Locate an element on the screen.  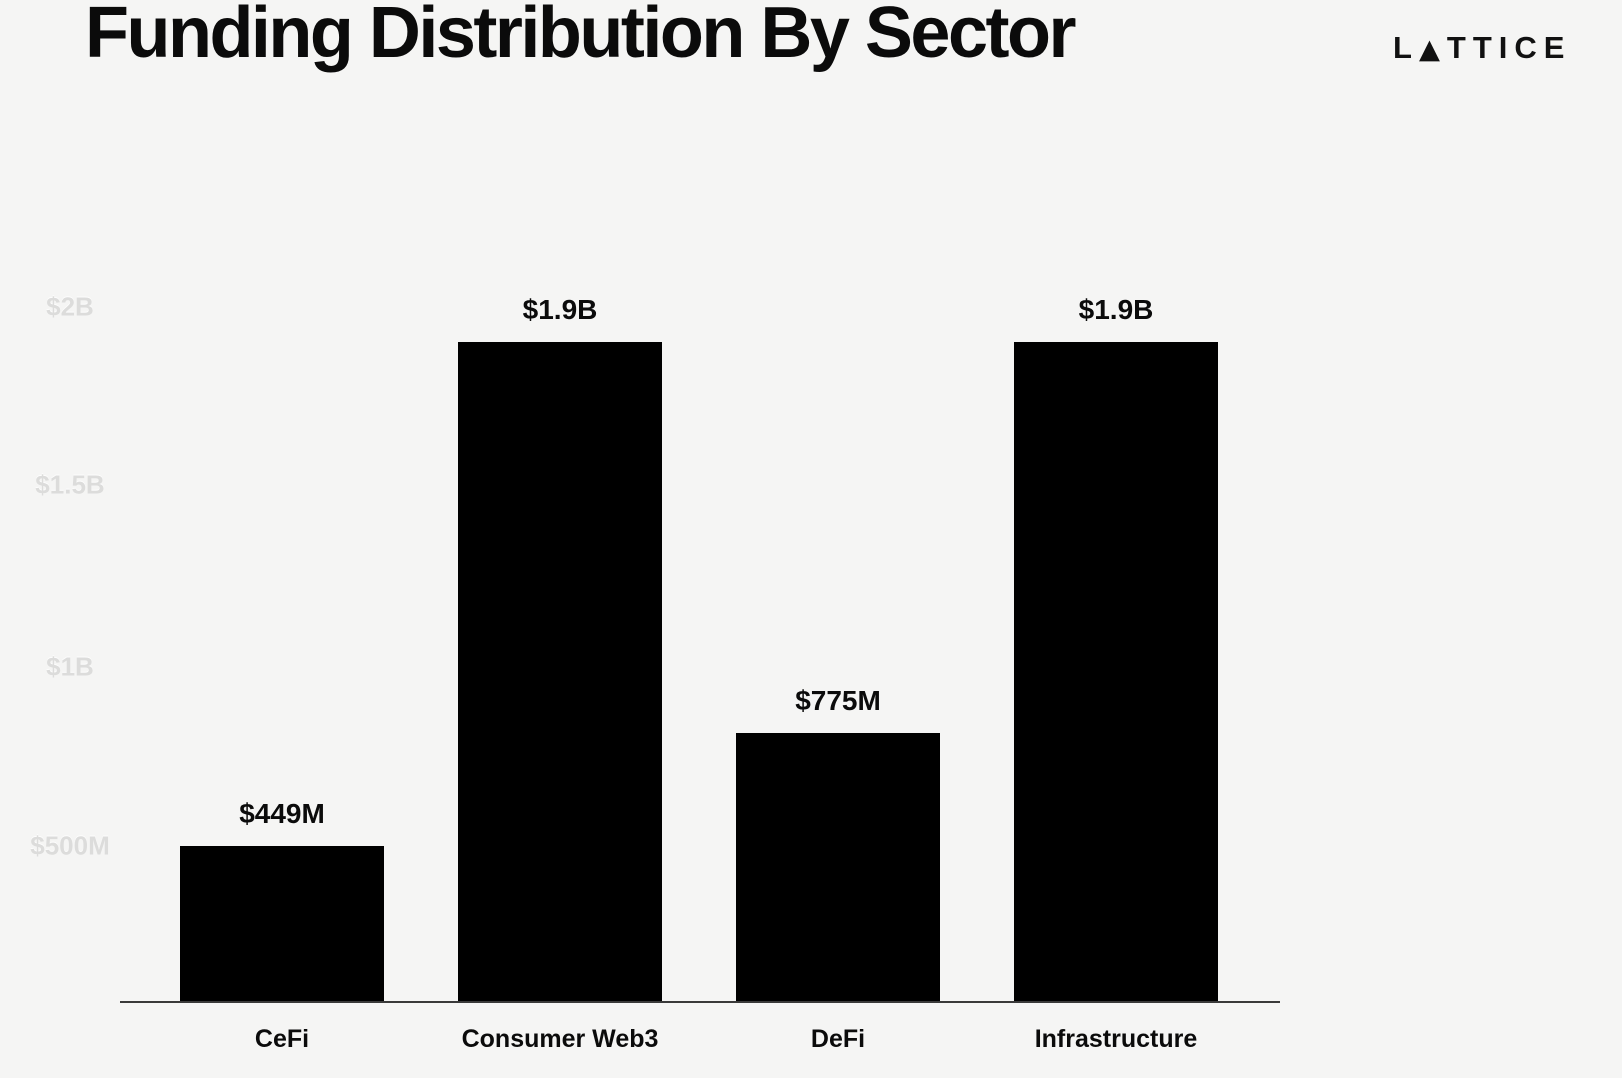
y-axis-tick-label: $2B is located at coordinates (70, 306).